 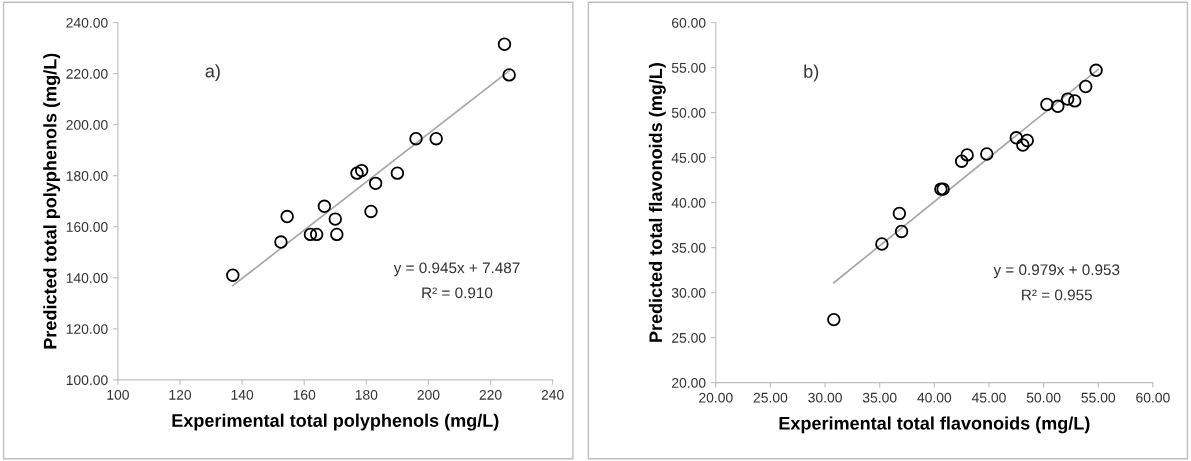 What do you see at coordinates (689, 22) in the screenshot?
I see `y-tick-label: 60.00` at bounding box center [689, 22].